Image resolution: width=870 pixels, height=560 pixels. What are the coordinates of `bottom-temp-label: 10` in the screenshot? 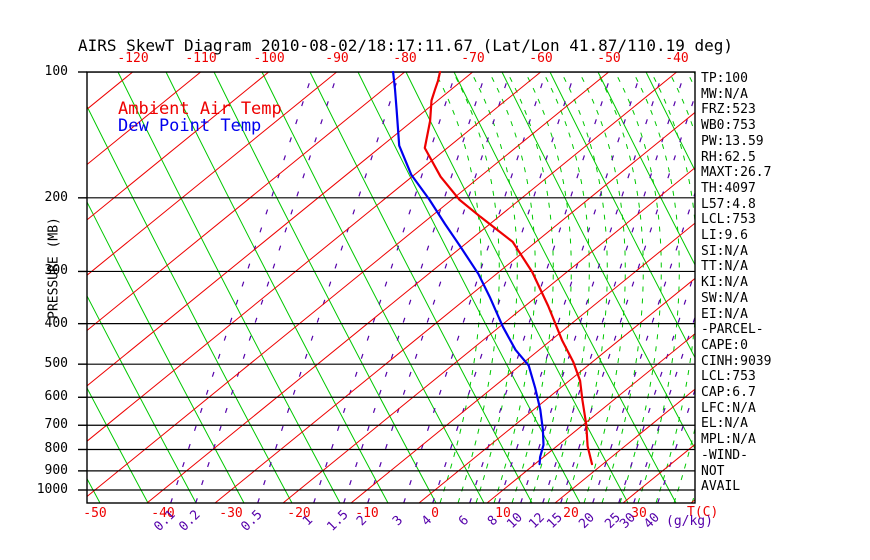 It's located at (503, 513).